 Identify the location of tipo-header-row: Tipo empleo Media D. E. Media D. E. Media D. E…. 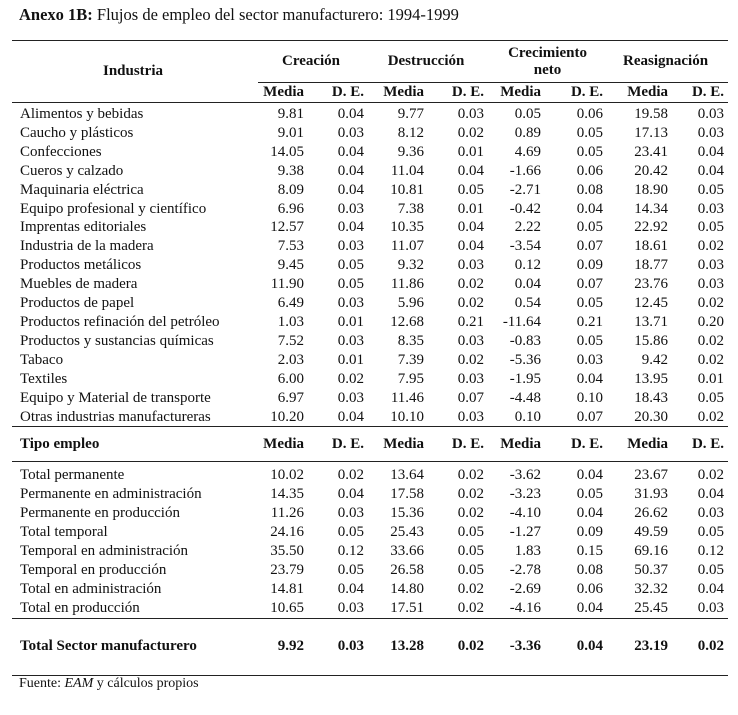
(370, 444).